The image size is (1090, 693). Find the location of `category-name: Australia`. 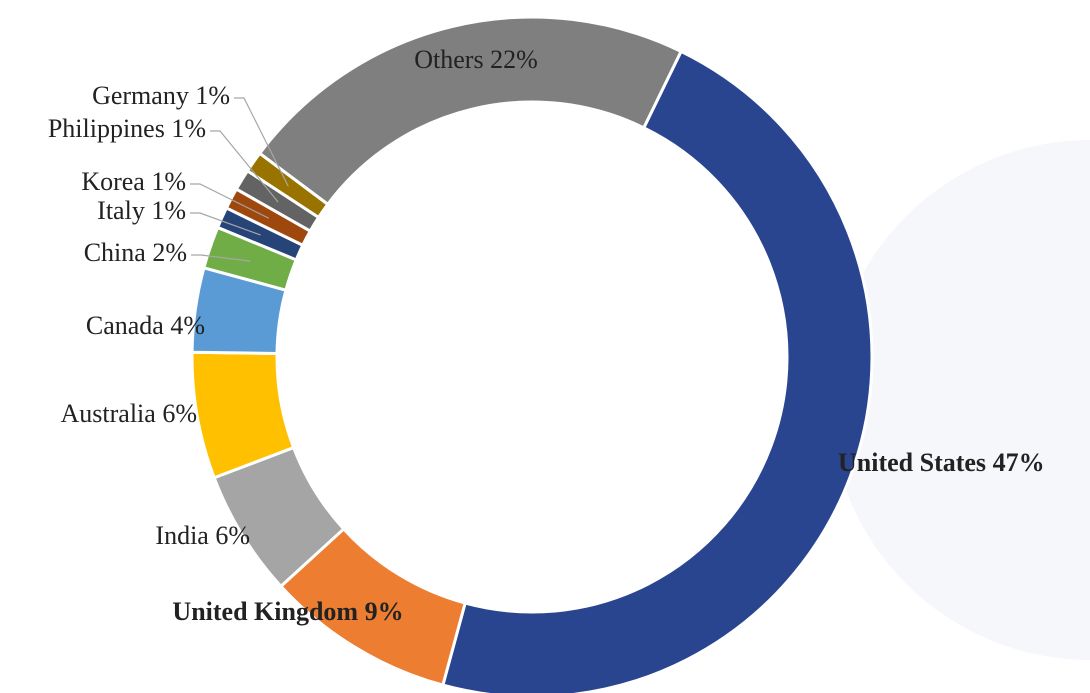

category-name: Australia is located at coordinates (109, 413).